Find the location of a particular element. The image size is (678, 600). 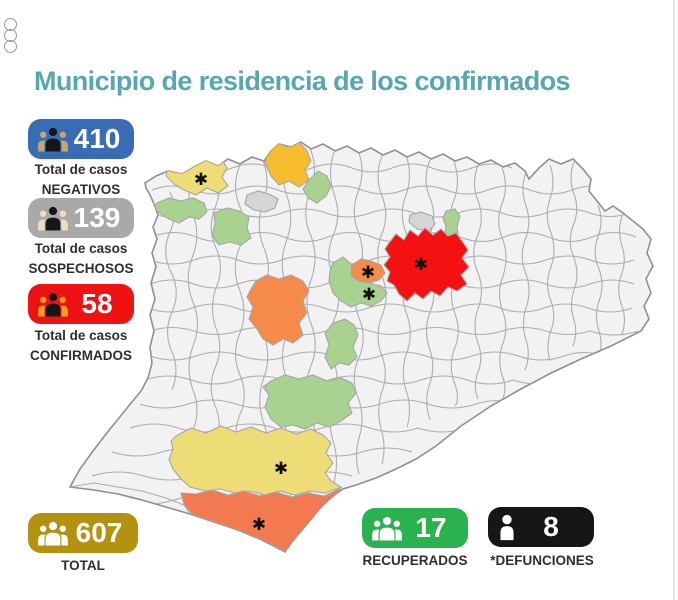

person-icon is located at coordinates (507, 527).